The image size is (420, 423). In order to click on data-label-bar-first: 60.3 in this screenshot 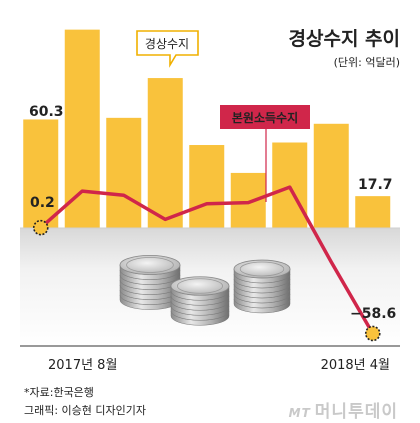, I will do `click(46, 112)`.